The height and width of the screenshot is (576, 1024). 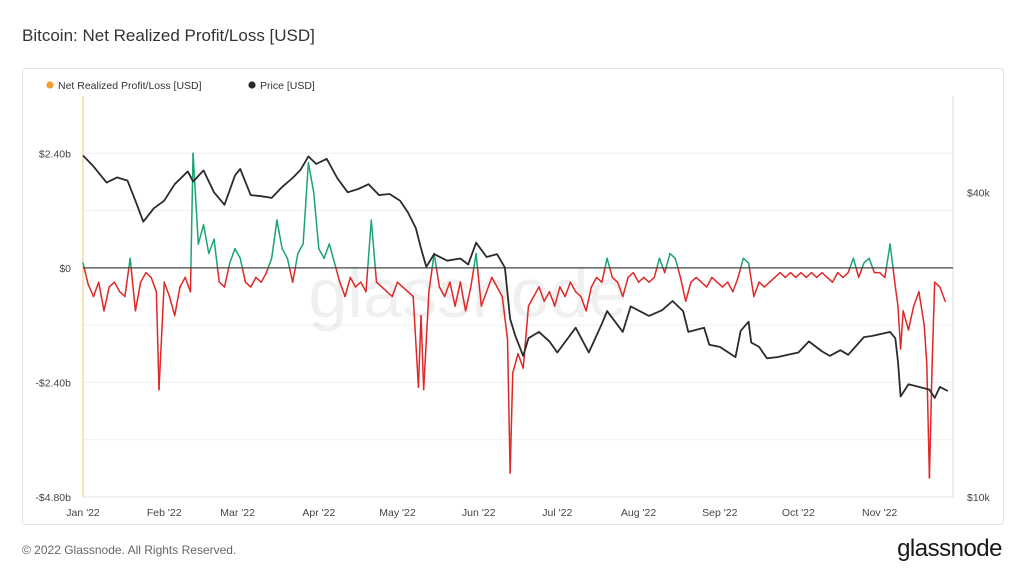 I want to click on x-tick-label: Jun '22, so click(x=479, y=513).